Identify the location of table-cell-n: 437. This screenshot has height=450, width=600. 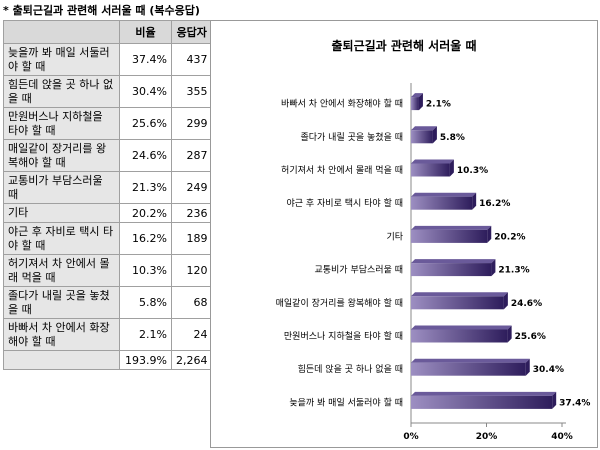
(192, 59).